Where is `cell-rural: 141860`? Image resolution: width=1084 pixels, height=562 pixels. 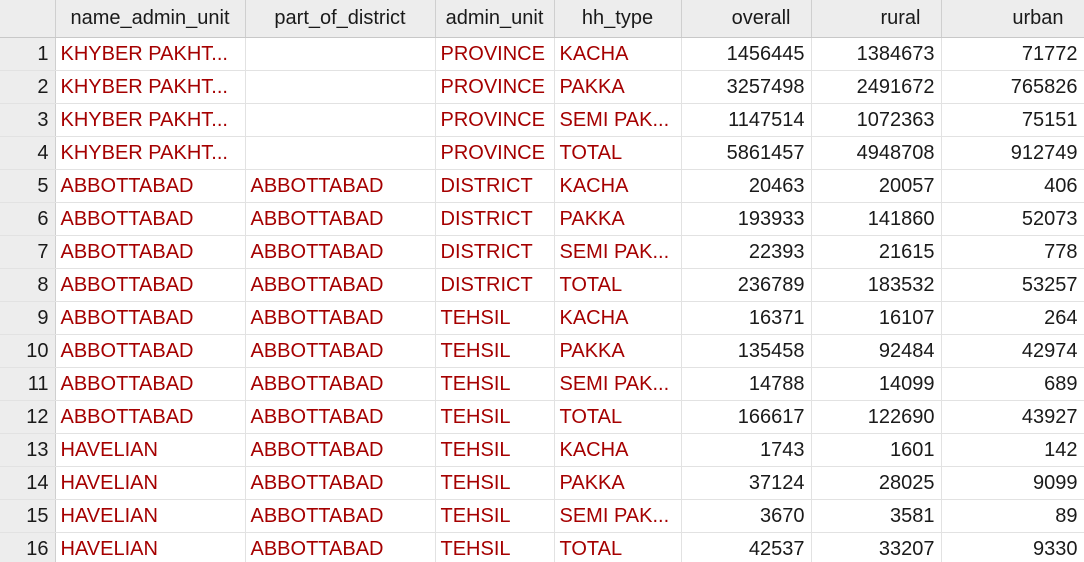 cell-rural: 141860 is located at coordinates (876, 219).